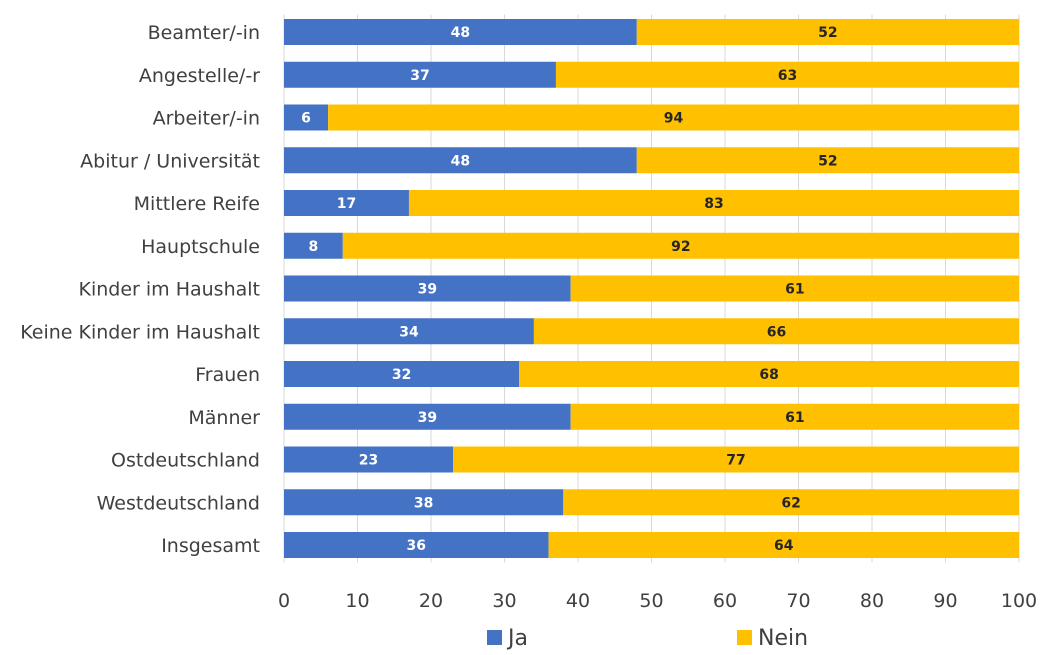 Image resolution: width=1041 pixels, height=655 pixels. I want to click on data-label-ja-4: 17, so click(346, 204).